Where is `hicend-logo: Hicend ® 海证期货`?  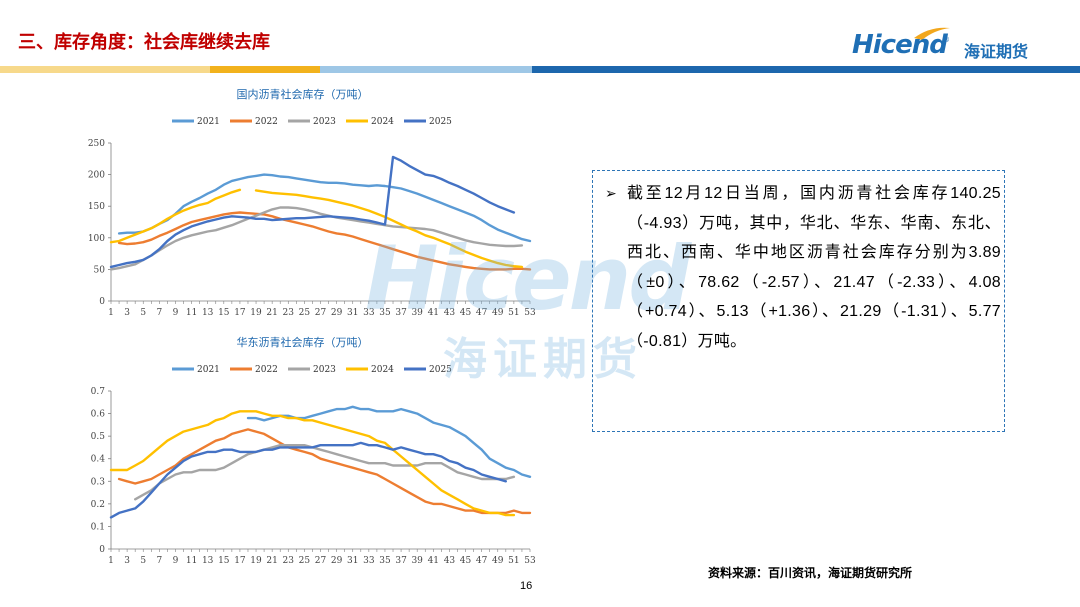
hicend-logo: Hicend ® 海证期货 is located at coordinates (957, 47).